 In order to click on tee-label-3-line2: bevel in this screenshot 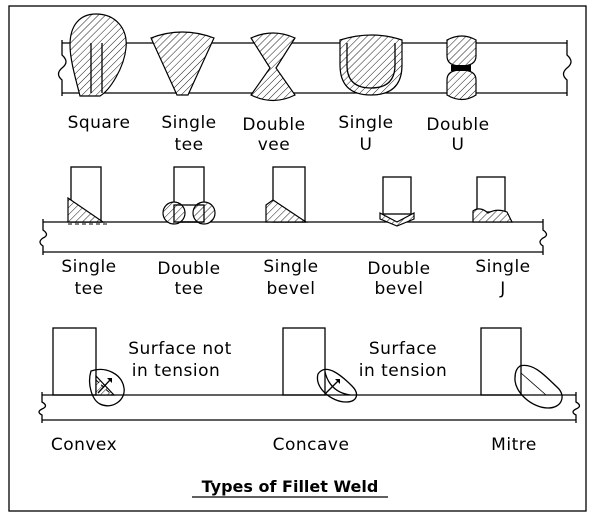, I will do `click(291, 289)`.